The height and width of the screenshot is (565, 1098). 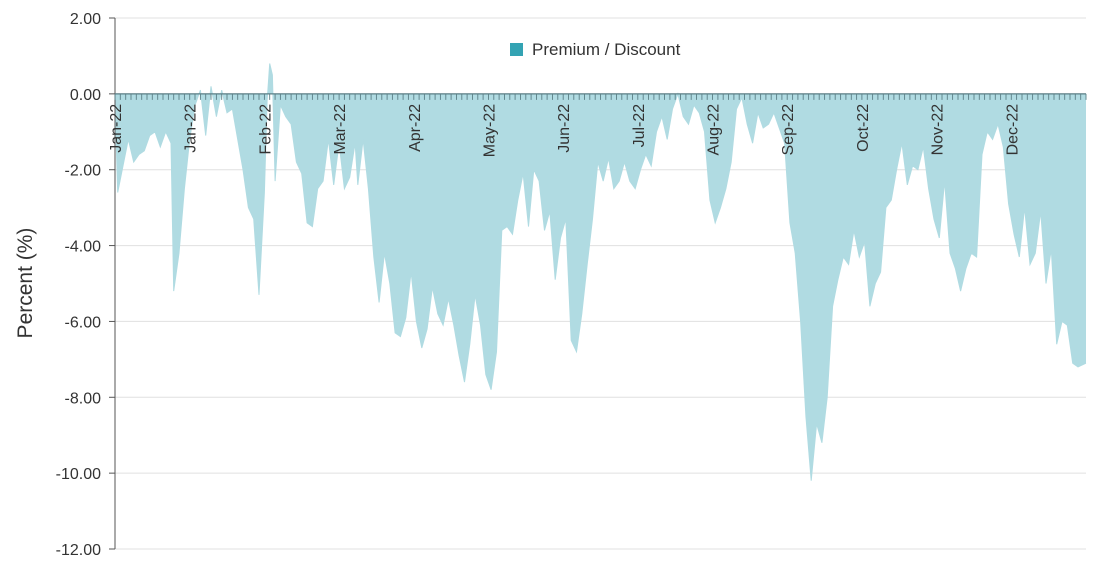 What do you see at coordinates (340, 129) in the screenshot?
I see `x-tick-label: Mar-22` at bounding box center [340, 129].